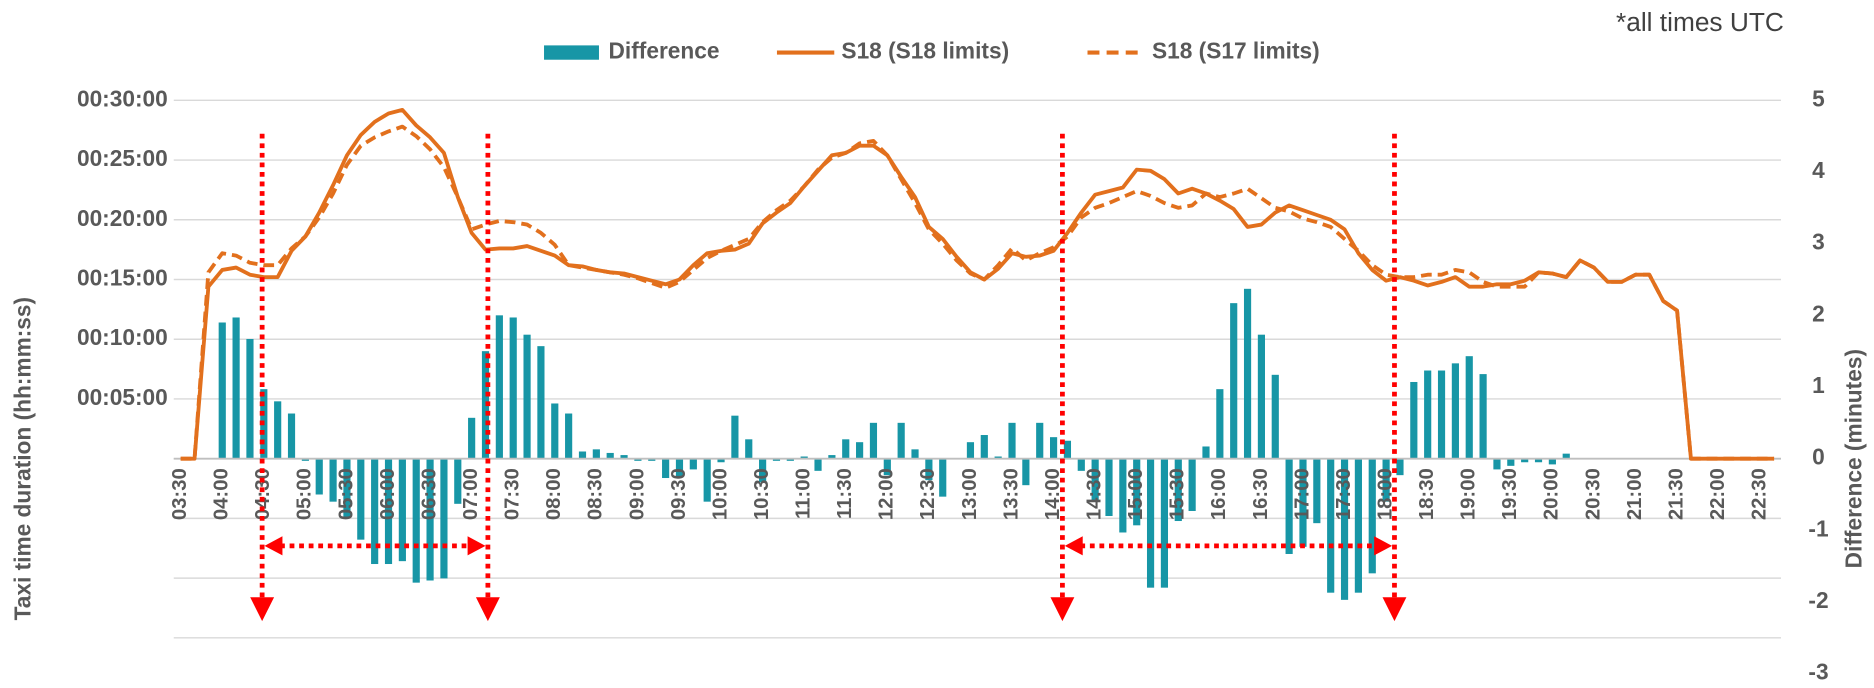 The width and height of the screenshot is (1874, 688). What do you see at coordinates (180, 494) in the screenshot?
I see `x-tick-label: 03:30` at bounding box center [180, 494].